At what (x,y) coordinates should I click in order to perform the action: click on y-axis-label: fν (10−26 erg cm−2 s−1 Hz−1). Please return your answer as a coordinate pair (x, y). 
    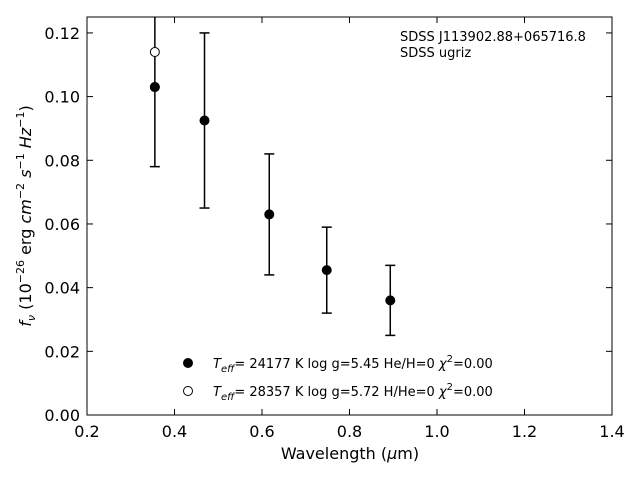
    Looking at the image, I should click on (26, 215).